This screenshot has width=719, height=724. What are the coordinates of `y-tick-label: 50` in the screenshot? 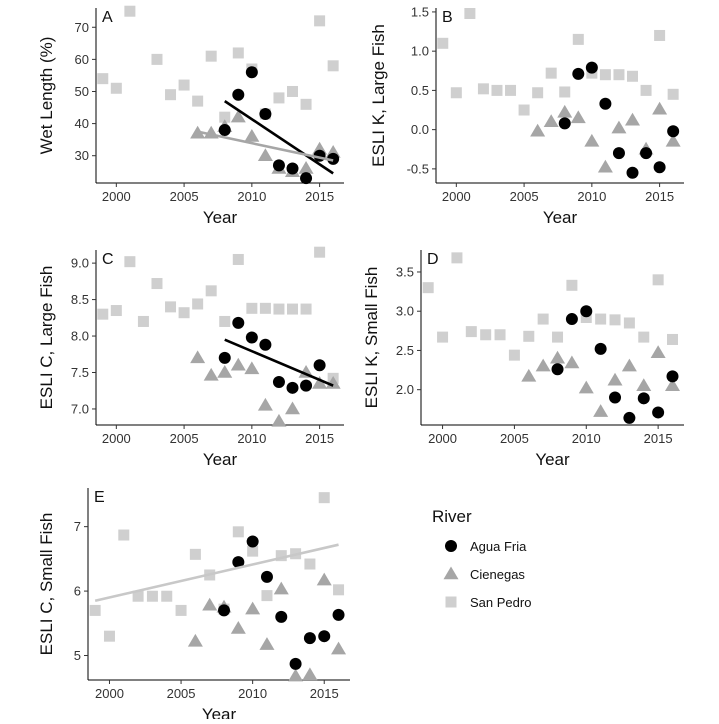 It's located at (82, 91).